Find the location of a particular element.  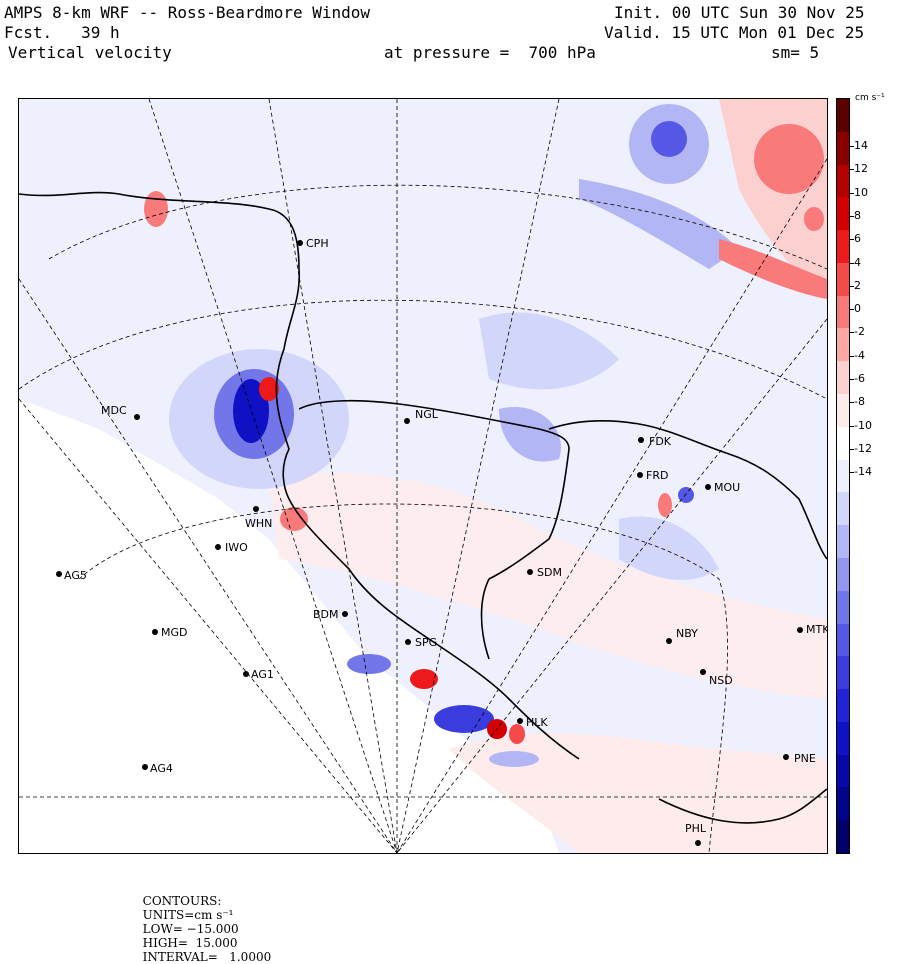

station-dot-ag4 is located at coordinates (145, 767).